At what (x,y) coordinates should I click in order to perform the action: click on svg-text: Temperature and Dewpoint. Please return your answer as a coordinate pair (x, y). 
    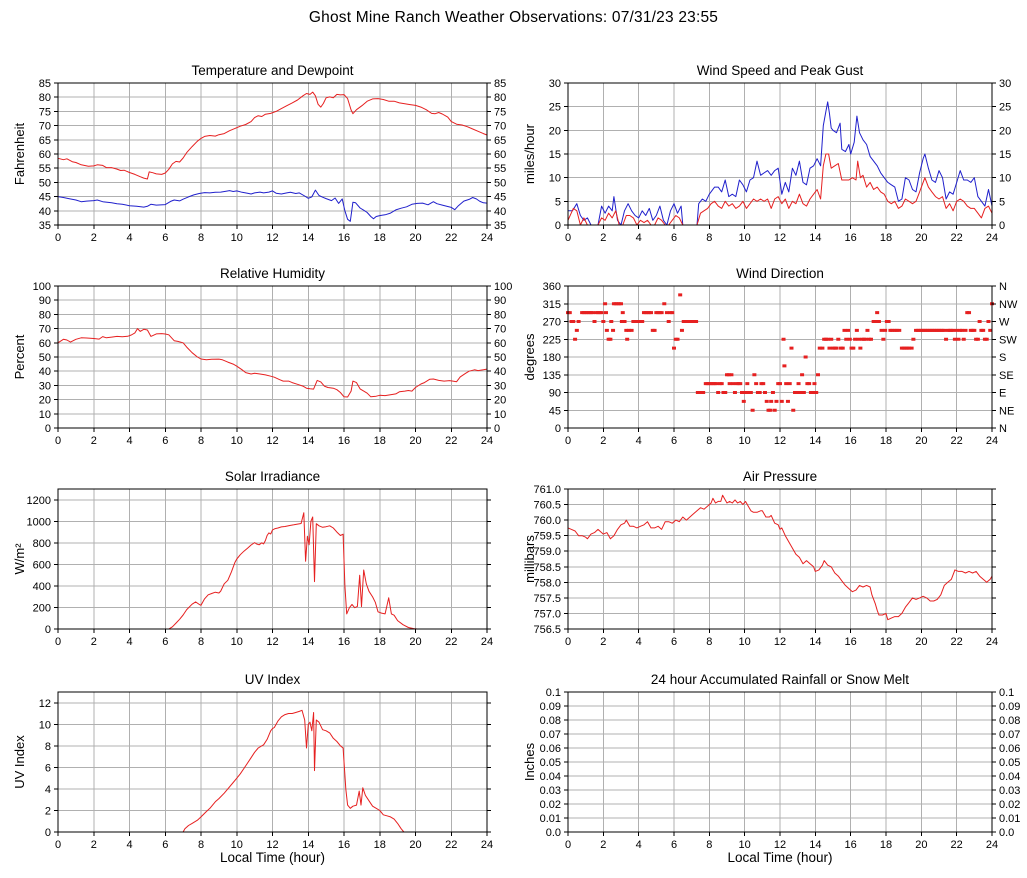
    Looking at the image, I should click on (272, 70).